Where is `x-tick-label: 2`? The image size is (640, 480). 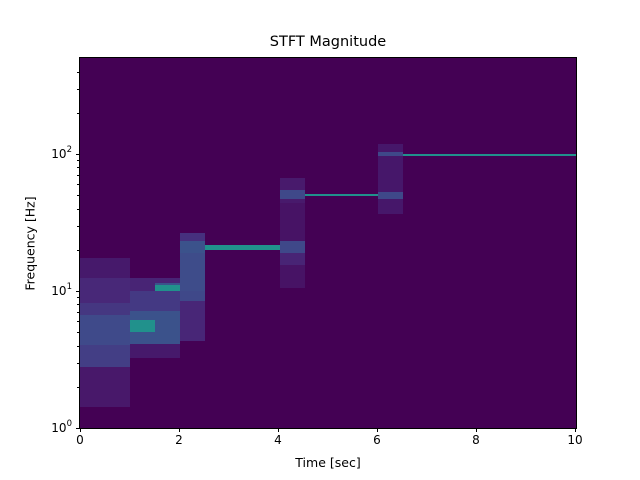 x-tick-label: 2 is located at coordinates (179, 440).